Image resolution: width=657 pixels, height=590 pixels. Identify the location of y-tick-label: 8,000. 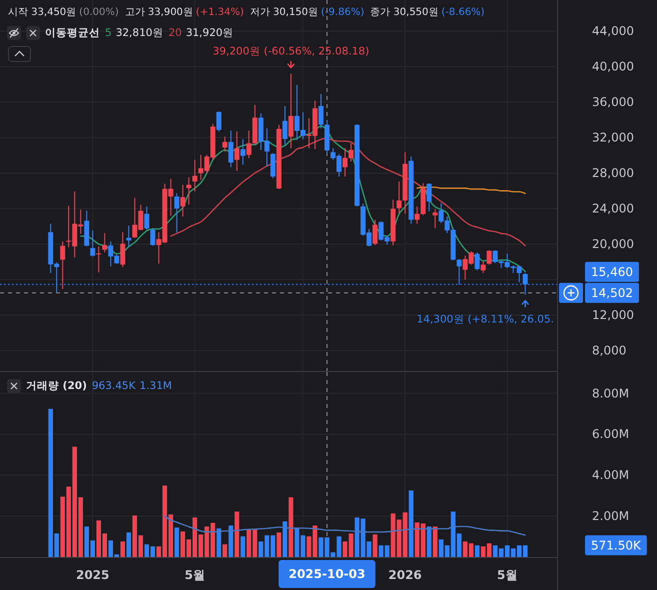
(609, 351).